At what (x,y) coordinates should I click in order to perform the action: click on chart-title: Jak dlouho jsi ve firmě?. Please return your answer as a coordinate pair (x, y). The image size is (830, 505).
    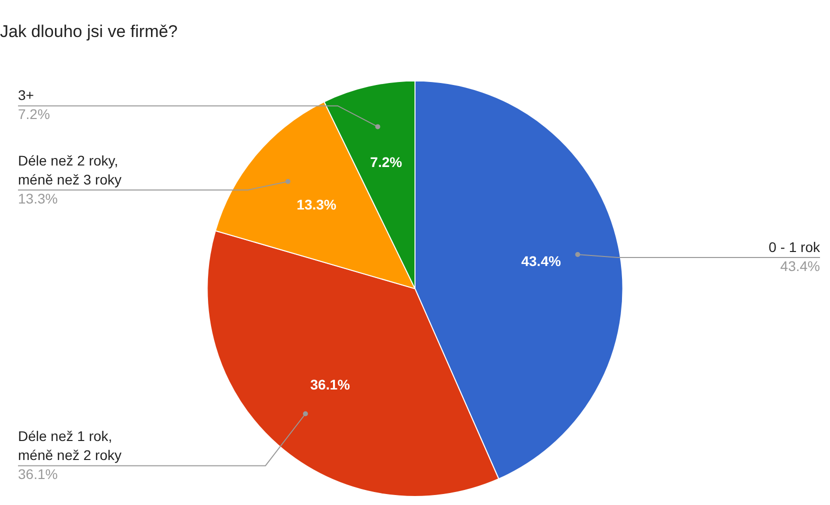
    Looking at the image, I should click on (89, 31).